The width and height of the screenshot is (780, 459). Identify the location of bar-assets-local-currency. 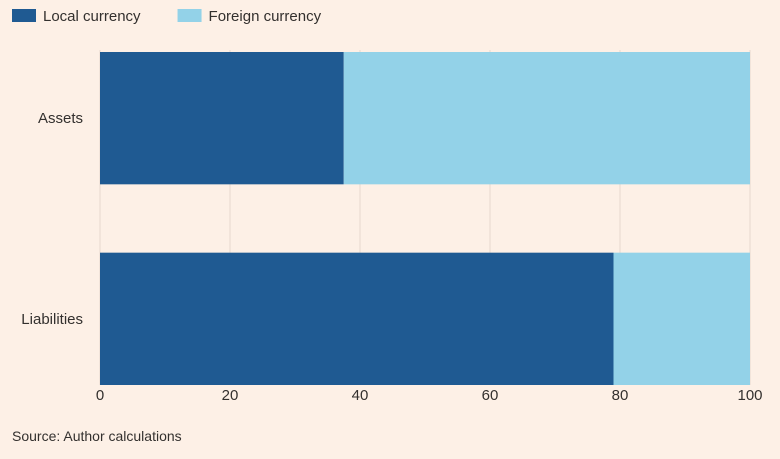
(222, 118).